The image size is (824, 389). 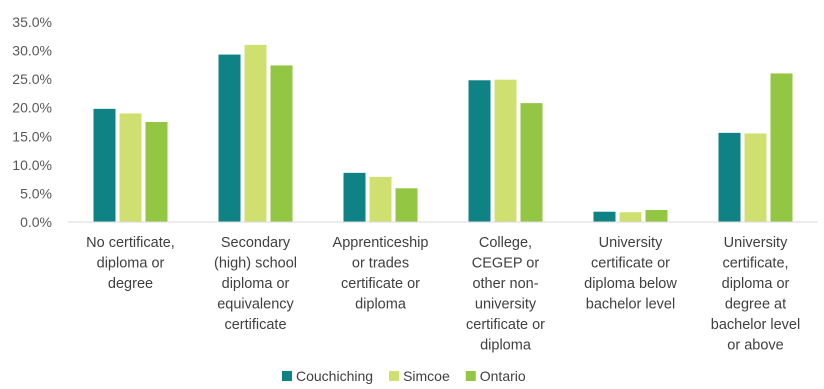 I want to click on category-label-line: or trades, so click(x=380, y=264).